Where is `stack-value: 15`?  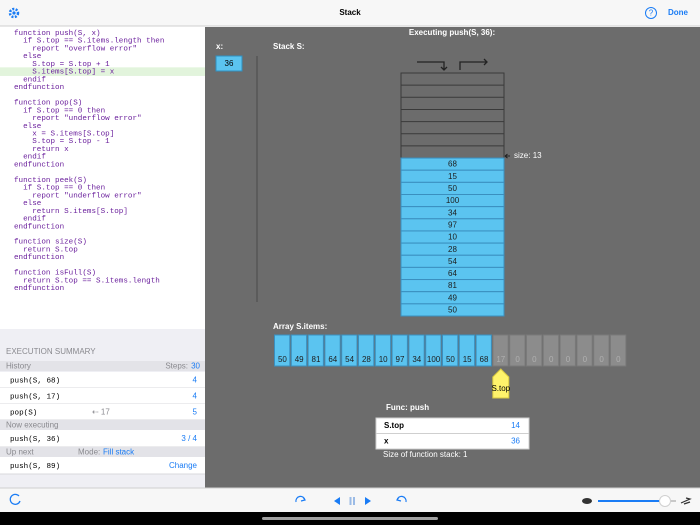 stack-value: 15 is located at coordinates (452, 176).